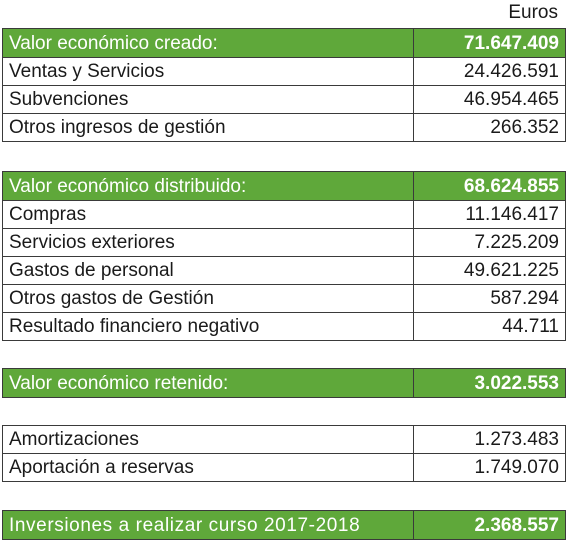 The height and width of the screenshot is (544, 568). I want to click on row-value: 1.273.483, so click(489, 439).